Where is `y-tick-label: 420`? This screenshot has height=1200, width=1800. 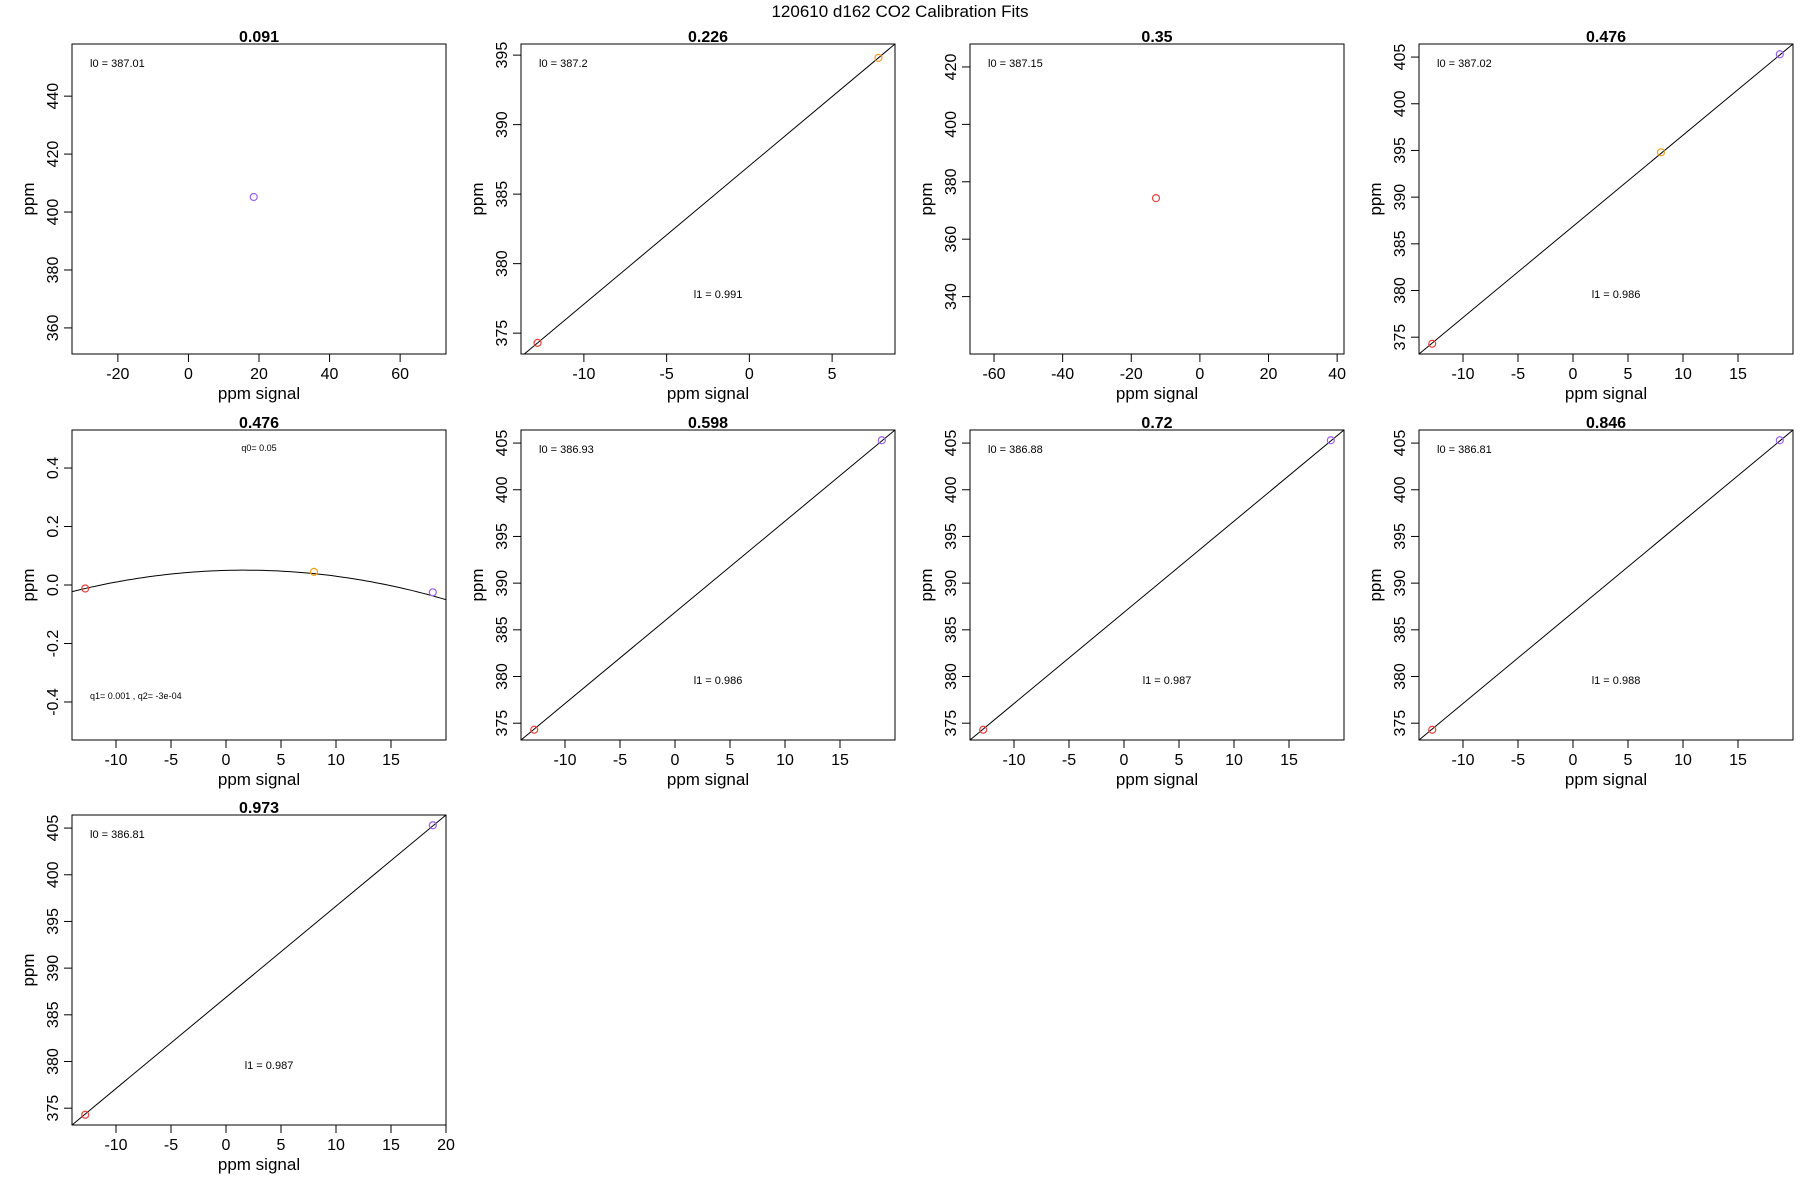 y-tick-label: 420 is located at coordinates (53, 154).